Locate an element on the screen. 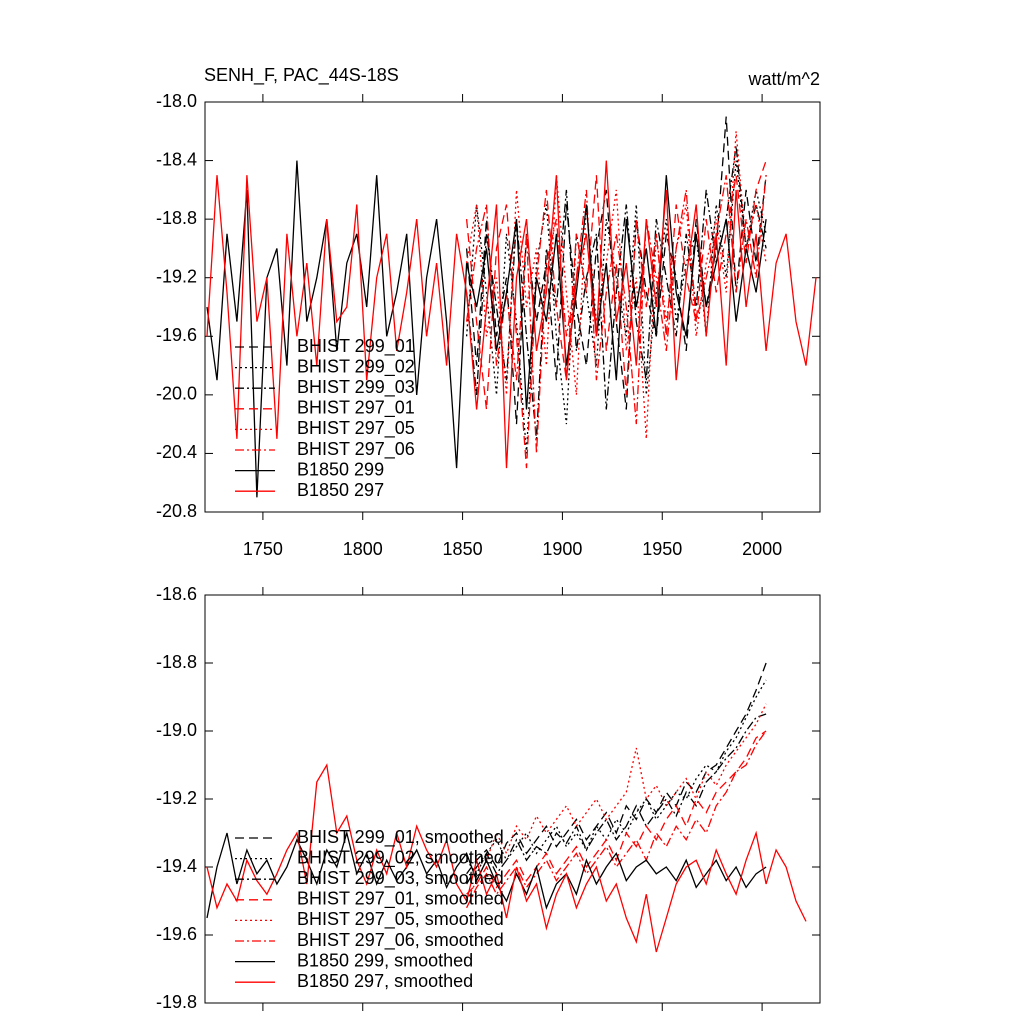  legend-label: BHIST 297_01 is located at coordinates (356, 408).